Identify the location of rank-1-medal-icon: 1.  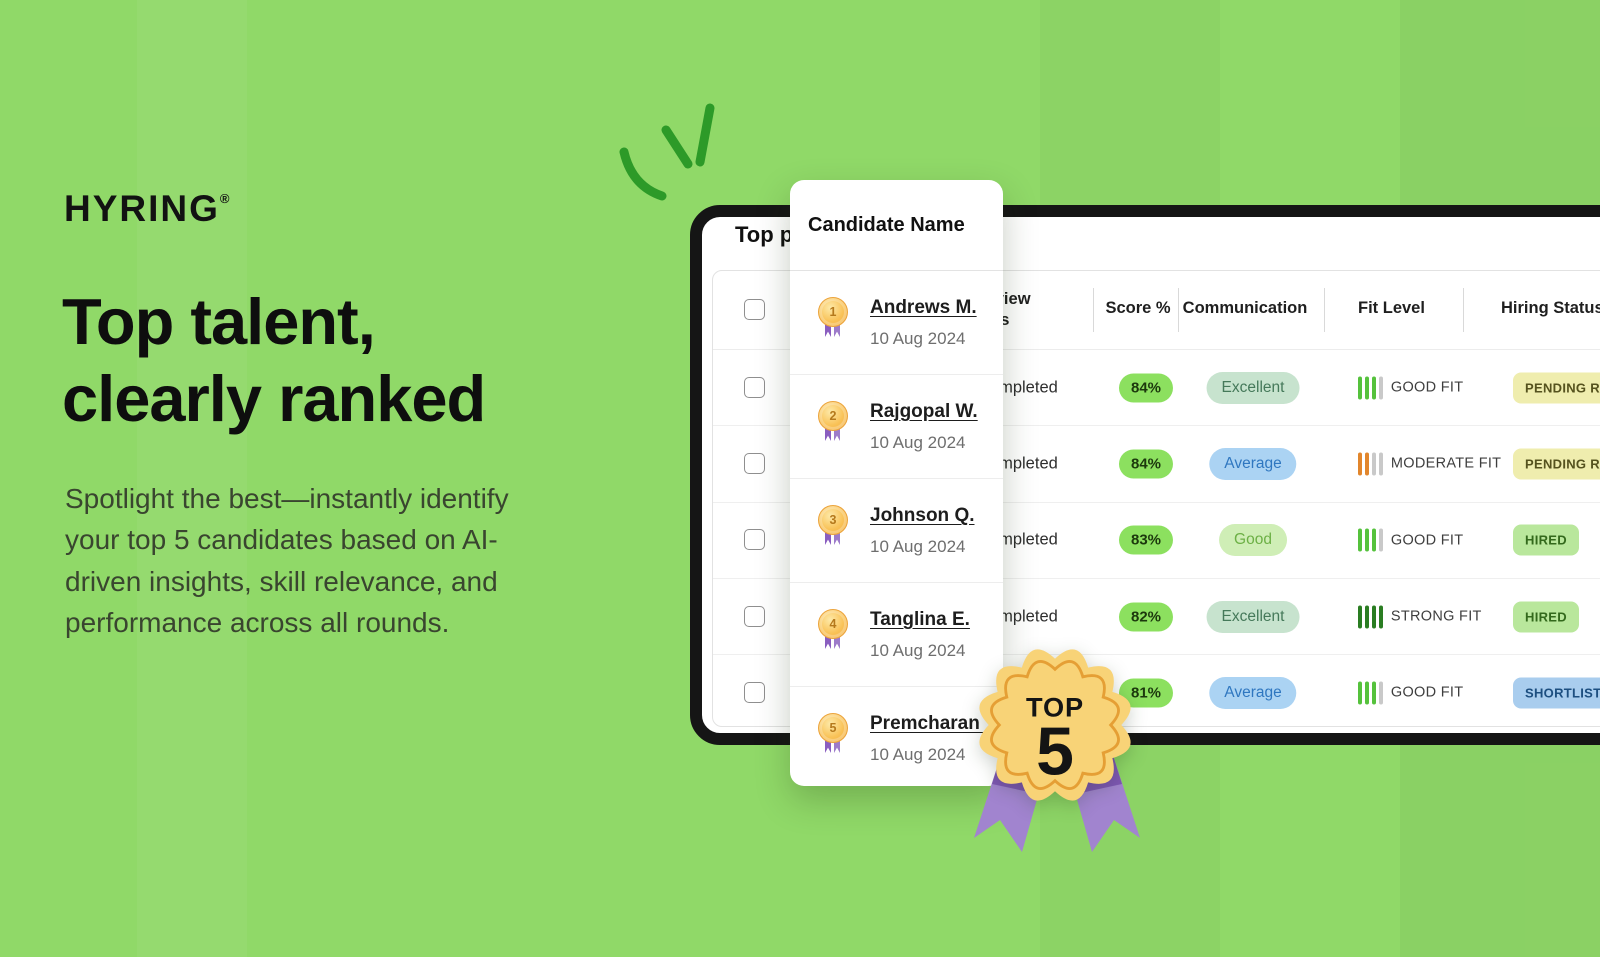
(833, 319).